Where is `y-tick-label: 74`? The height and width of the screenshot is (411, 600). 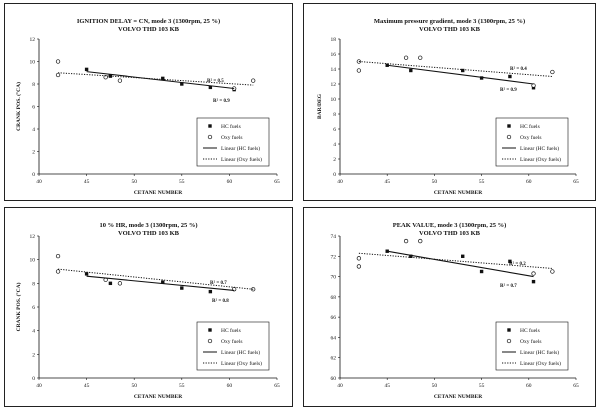
y-tick-label: 74 is located at coordinates (334, 237).